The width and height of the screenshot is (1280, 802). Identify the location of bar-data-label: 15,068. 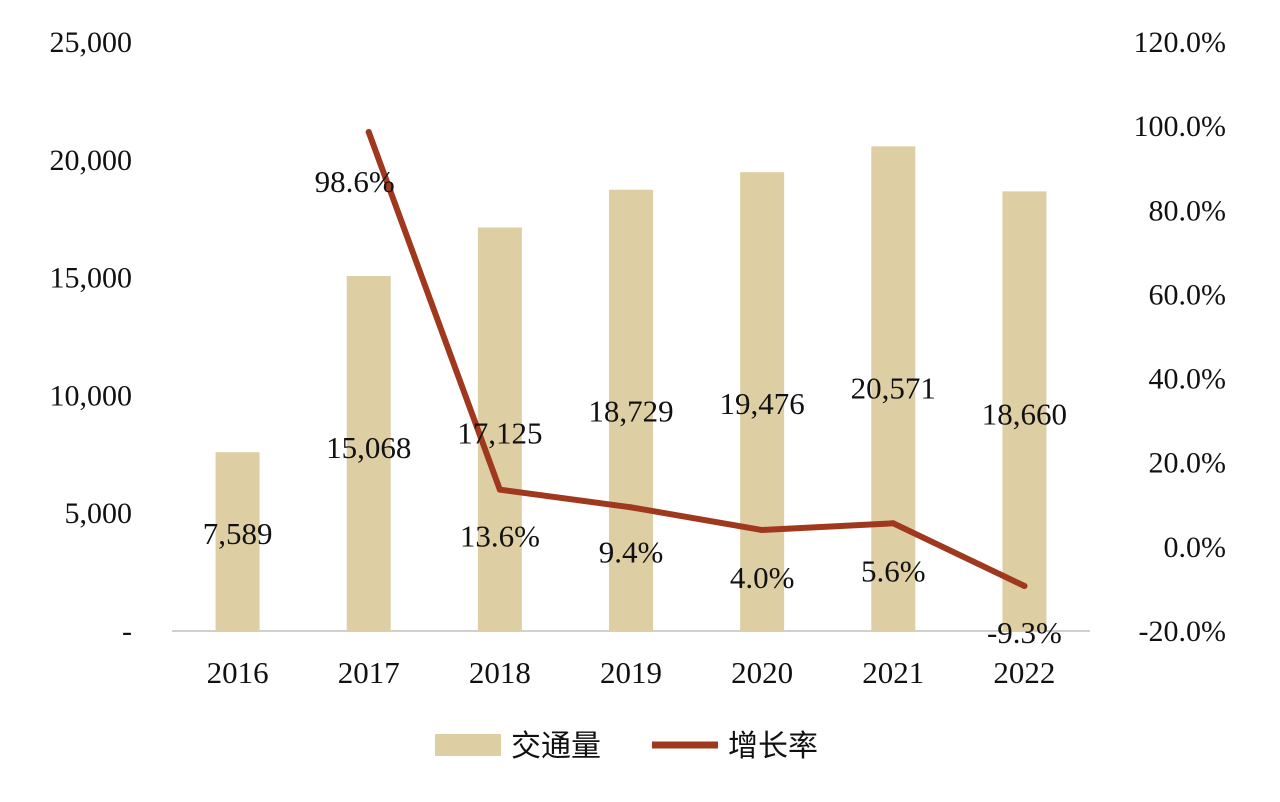
(368, 447).